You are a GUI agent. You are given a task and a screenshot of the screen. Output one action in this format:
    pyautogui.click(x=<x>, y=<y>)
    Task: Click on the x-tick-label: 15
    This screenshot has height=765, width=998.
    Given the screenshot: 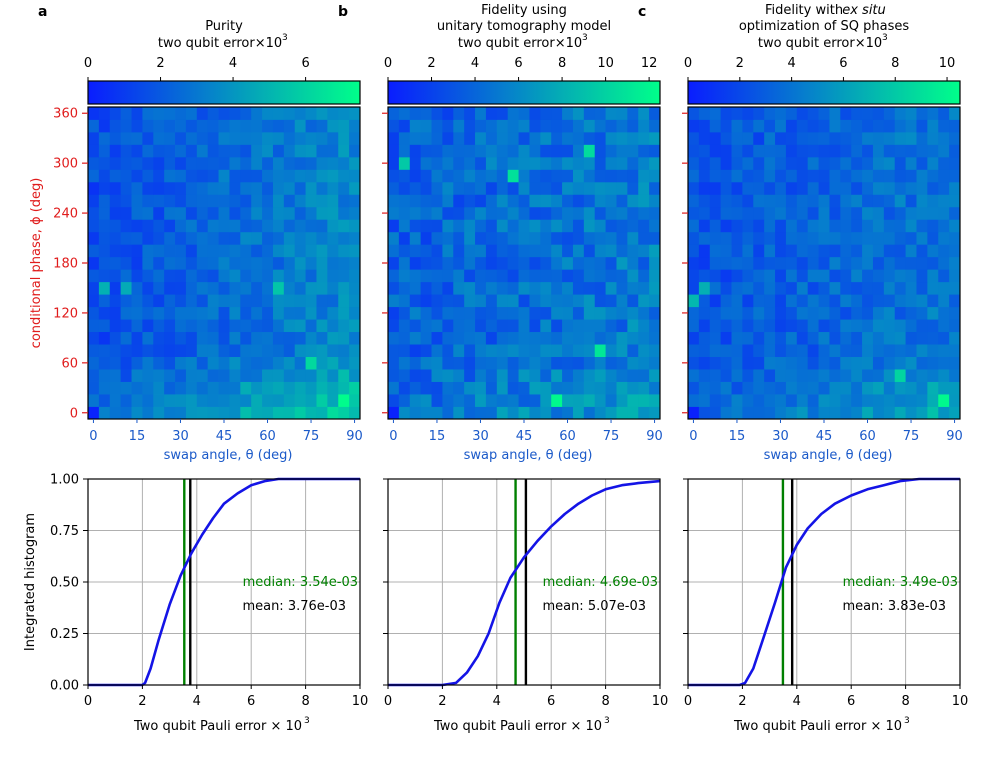 What is the action you would take?
    pyautogui.click(x=737, y=436)
    